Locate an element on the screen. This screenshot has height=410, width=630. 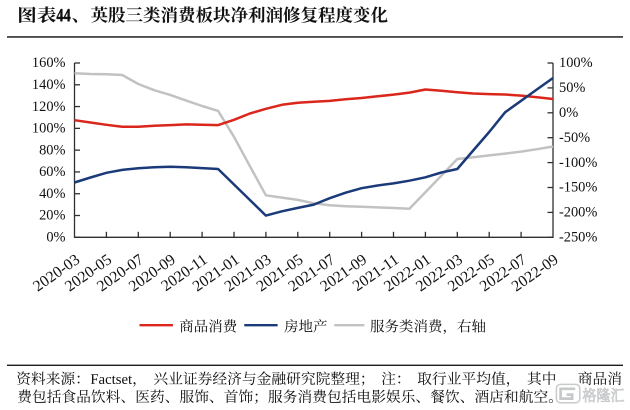
svg-text: 160% is located at coordinates (49, 63).